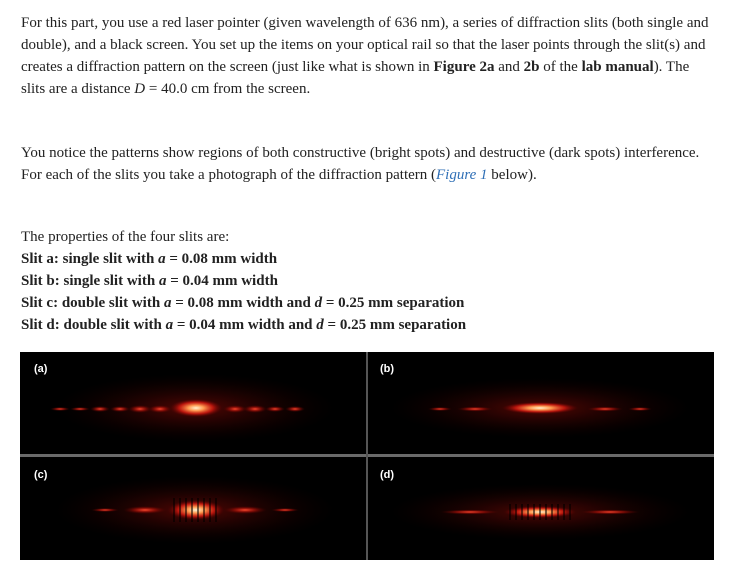 Image resolution: width=734 pixels, height=574 pixels. I want to click on text-run: and, so click(509, 67).